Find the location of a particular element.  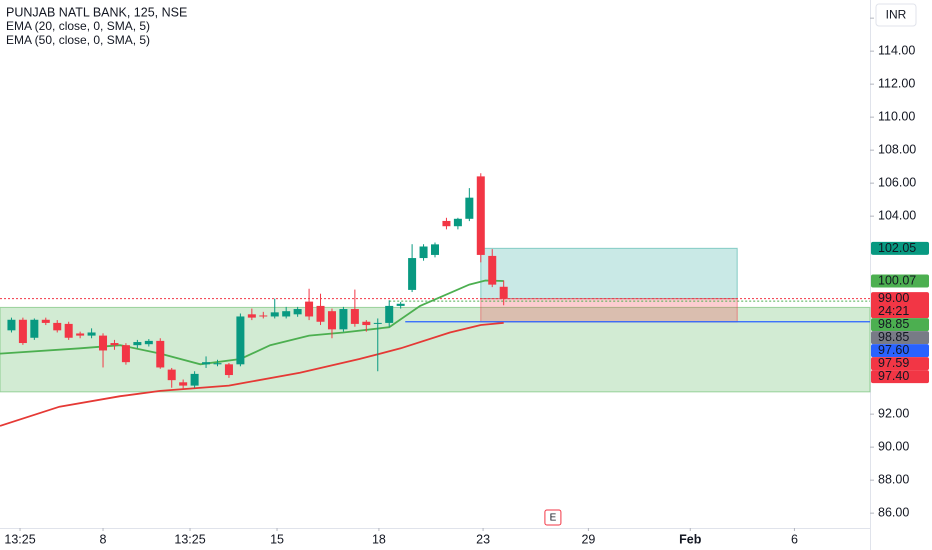

price-badge-label: 99.00 is located at coordinates (893, 298).